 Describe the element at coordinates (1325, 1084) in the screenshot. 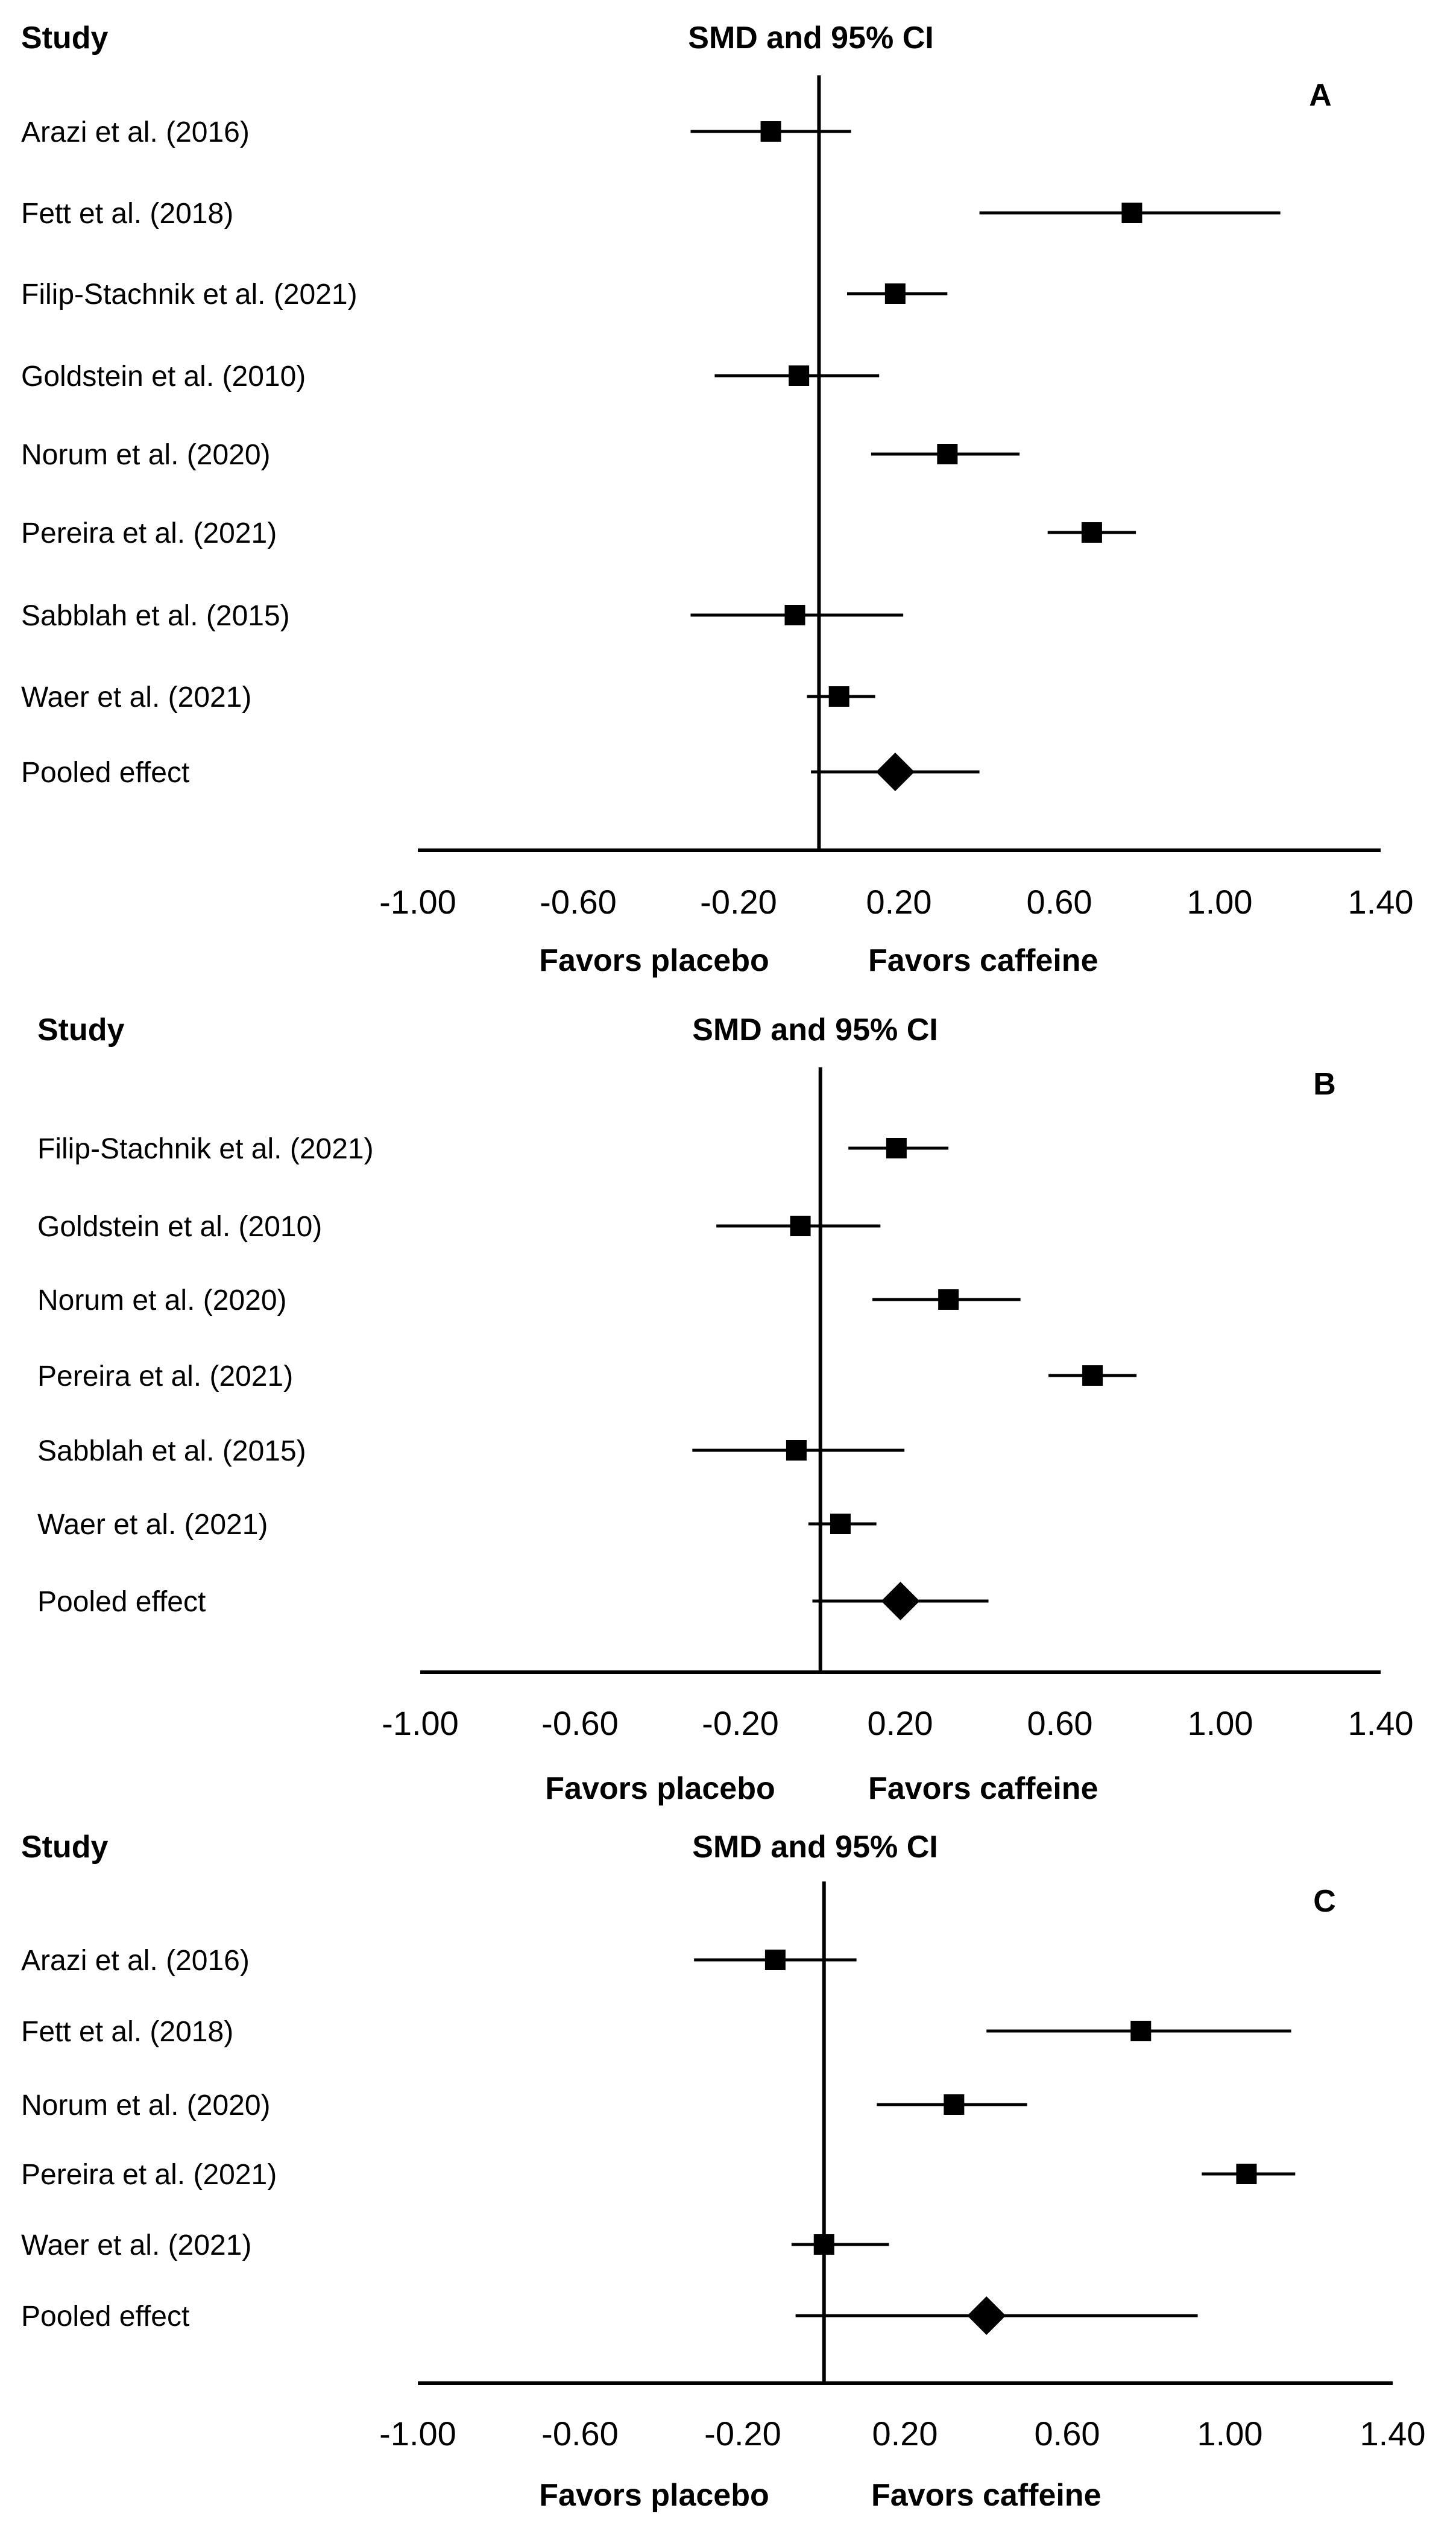

I see `panel-letter: B` at that location.